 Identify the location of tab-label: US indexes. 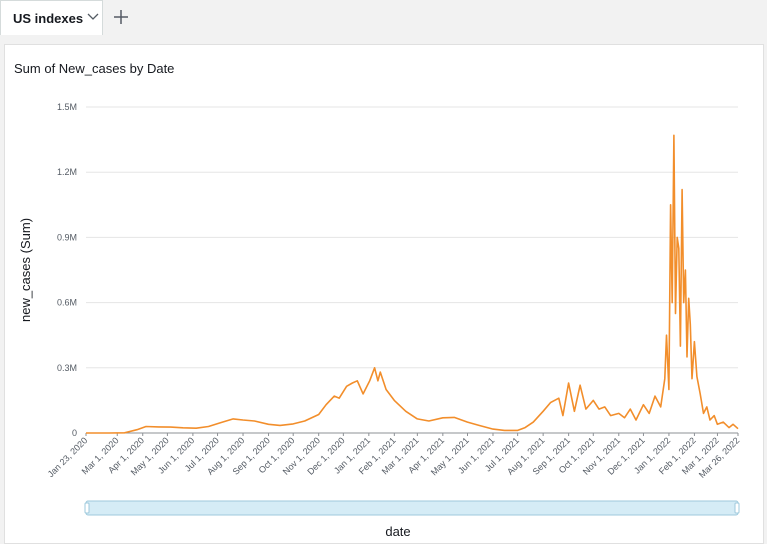
(48, 18).